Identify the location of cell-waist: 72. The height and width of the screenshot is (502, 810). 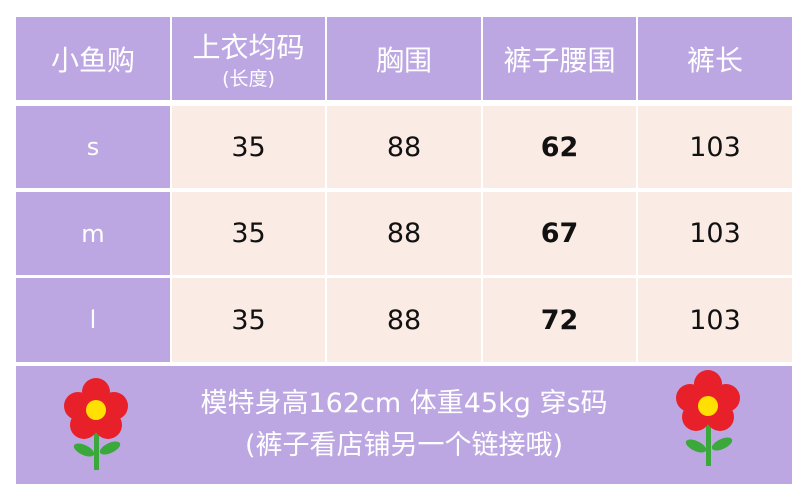
(559, 320).